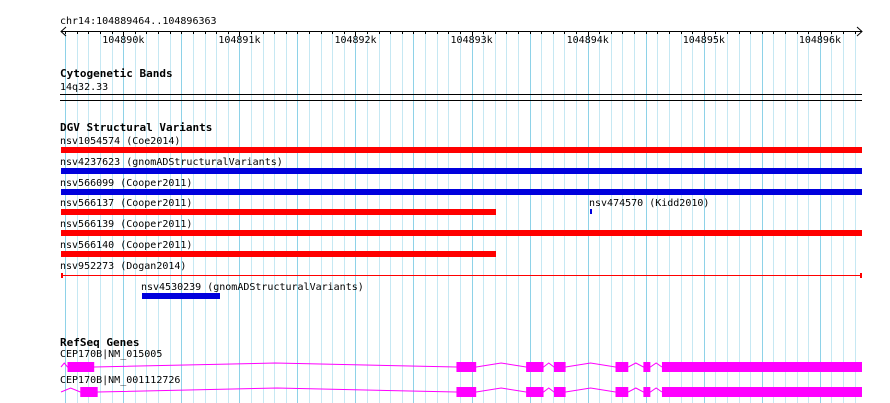 The image size is (890, 403). Describe the element at coordinates (120, 380) in the screenshot. I see `gene-label-2: CEP170B|NM_001112726` at that location.